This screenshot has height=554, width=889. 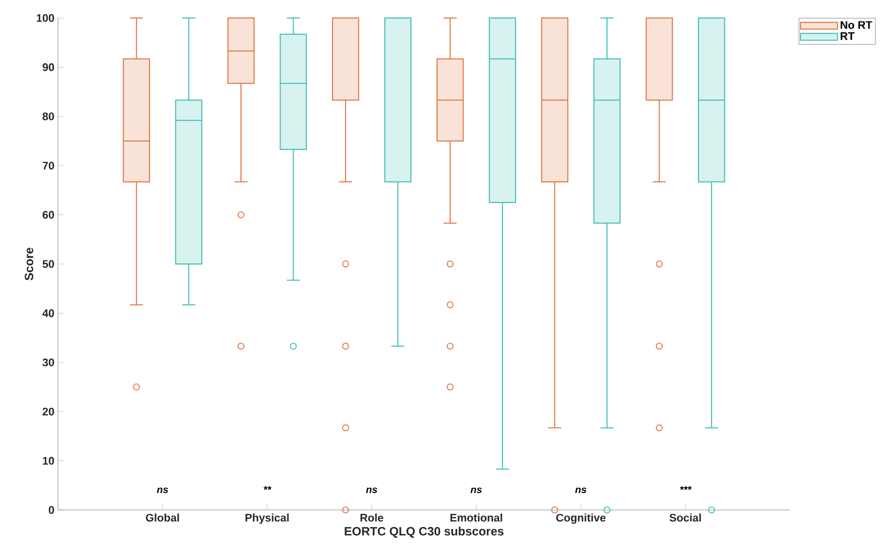 I want to click on x-tick-label: Emotional, so click(x=476, y=518).